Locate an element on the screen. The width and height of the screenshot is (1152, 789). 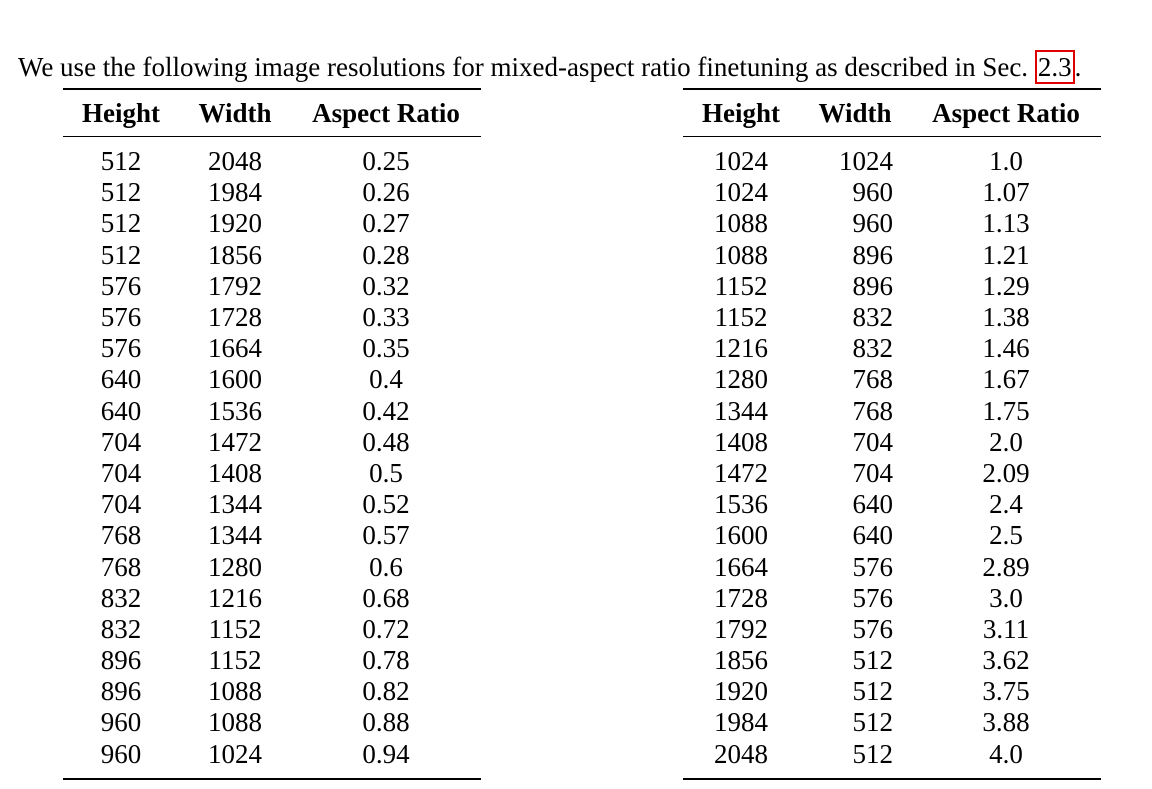
height-cell: 832 is located at coordinates (121, 597).